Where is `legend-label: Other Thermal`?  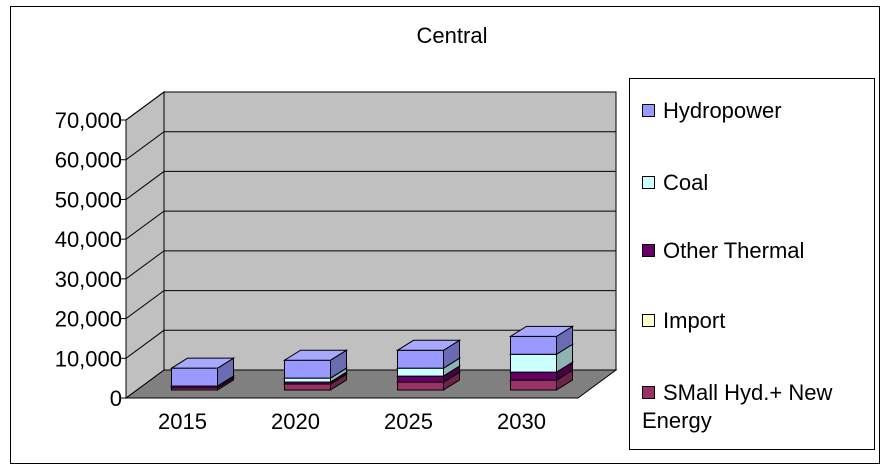 legend-label: Other Thermal is located at coordinates (734, 250).